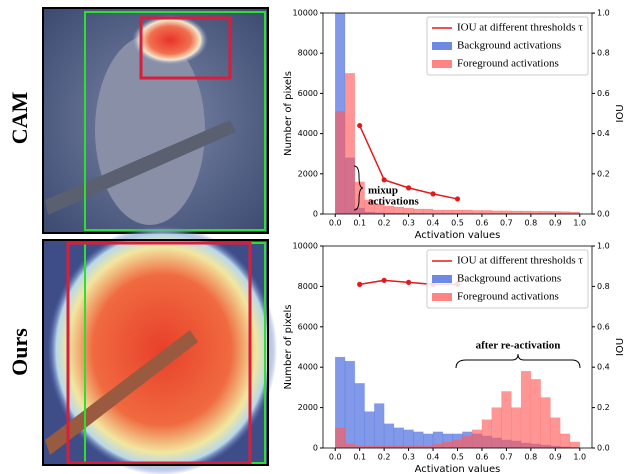 This screenshot has width=629, height=474. What do you see at coordinates (603, 326) in the screenshot?
I see `y2-tick-label: 0.6` at bounding box center [603, 326].